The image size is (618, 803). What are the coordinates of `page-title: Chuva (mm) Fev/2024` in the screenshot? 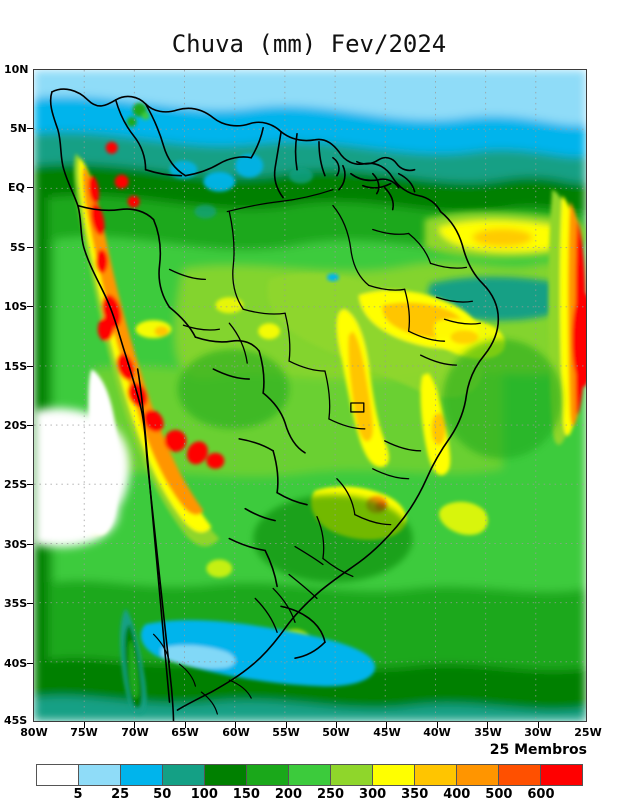 It's located at (309, 44).